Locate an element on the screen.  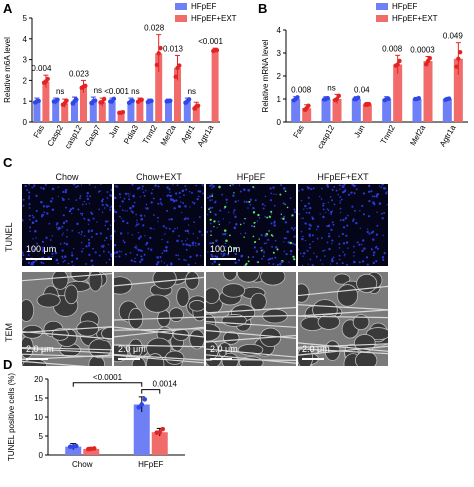
legend-swatch is located at coordinates (382, 6).